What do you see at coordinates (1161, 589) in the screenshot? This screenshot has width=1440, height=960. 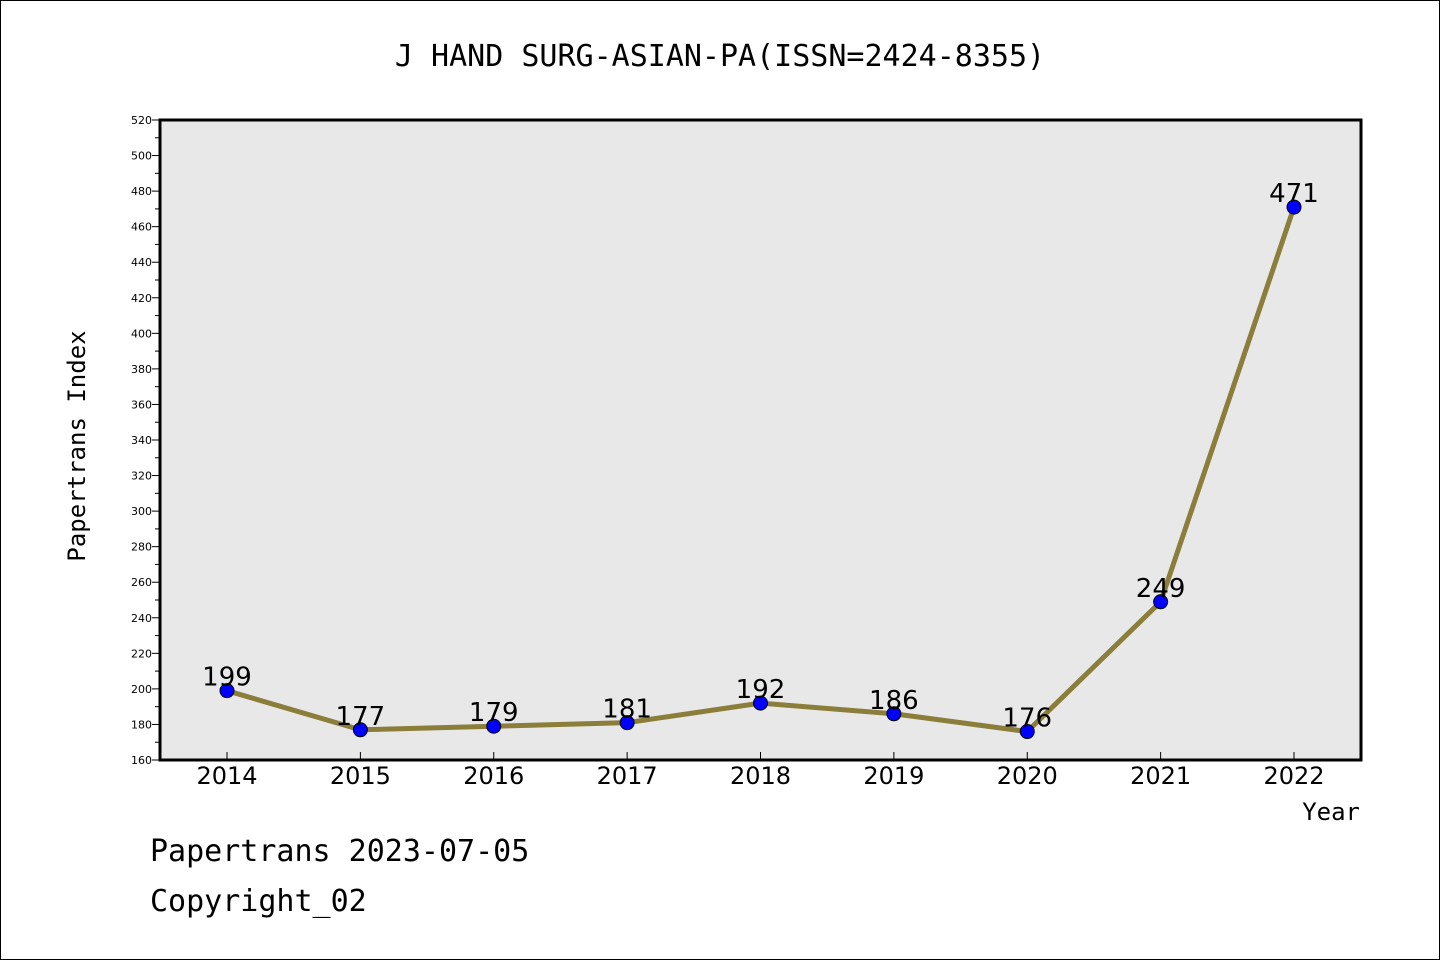 I see `data-label: 249` at bounding box center [1161, 589].